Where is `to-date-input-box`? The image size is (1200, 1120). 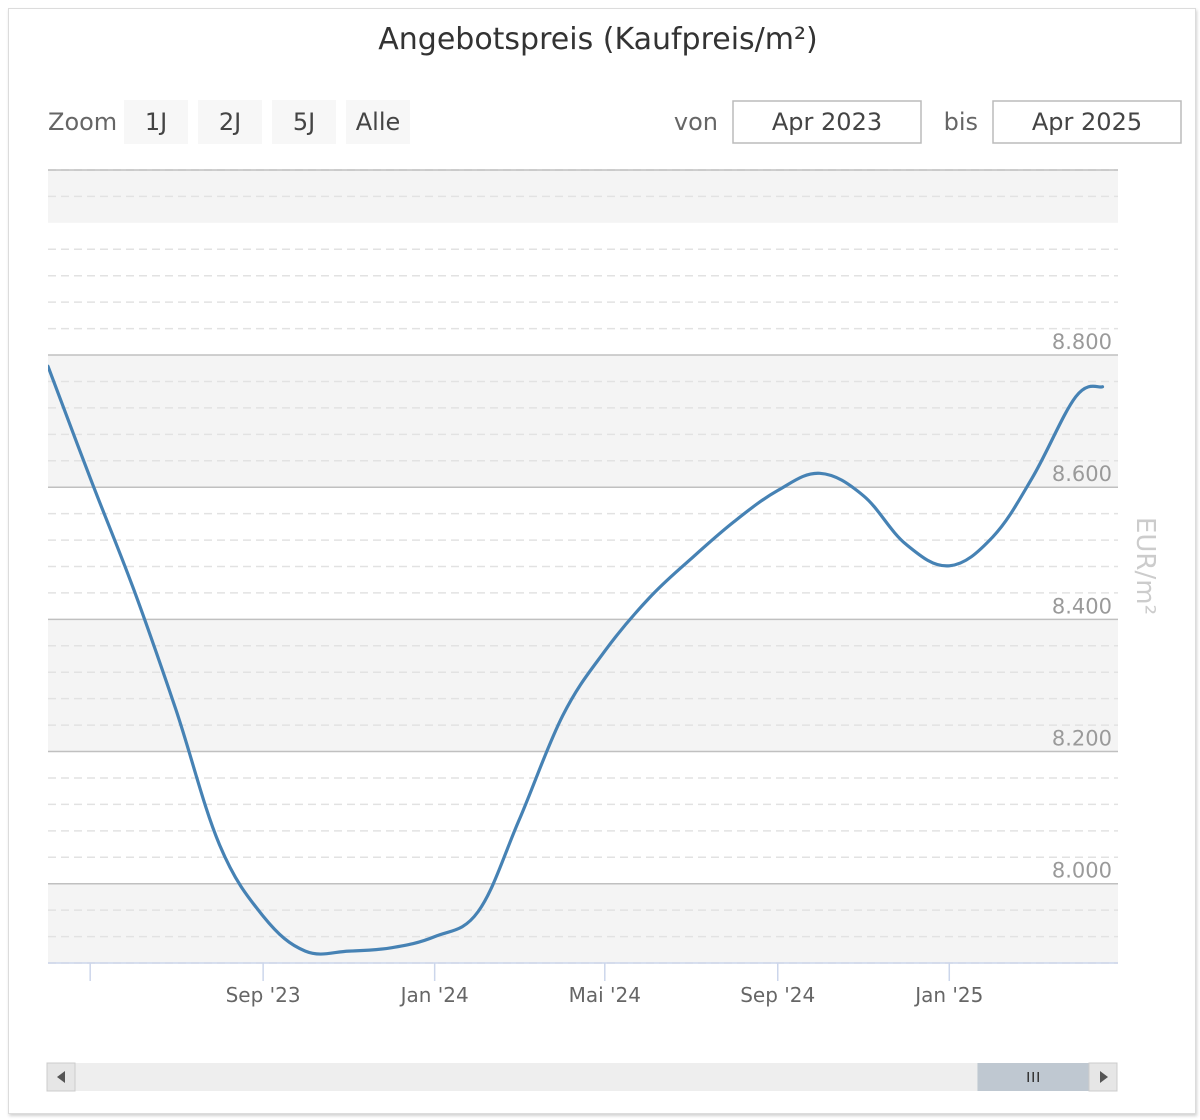 to-date-input-box is located at coordinates (1087, 122).